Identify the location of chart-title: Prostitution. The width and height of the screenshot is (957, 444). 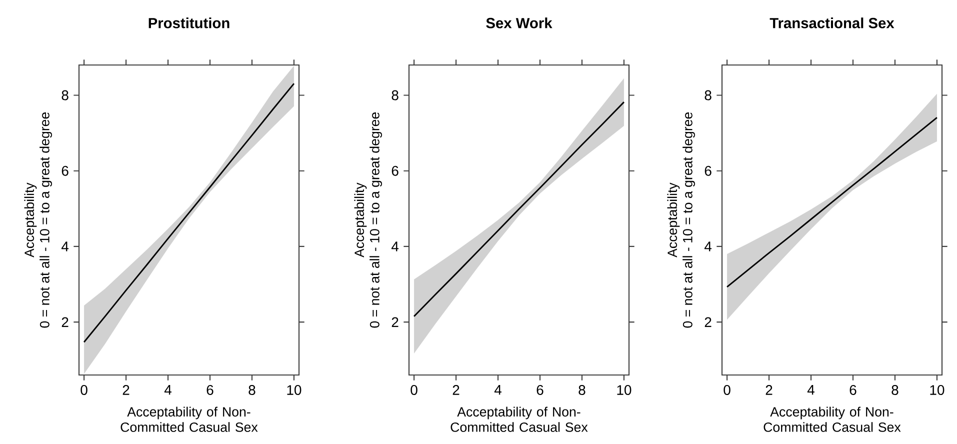
(189, 23).